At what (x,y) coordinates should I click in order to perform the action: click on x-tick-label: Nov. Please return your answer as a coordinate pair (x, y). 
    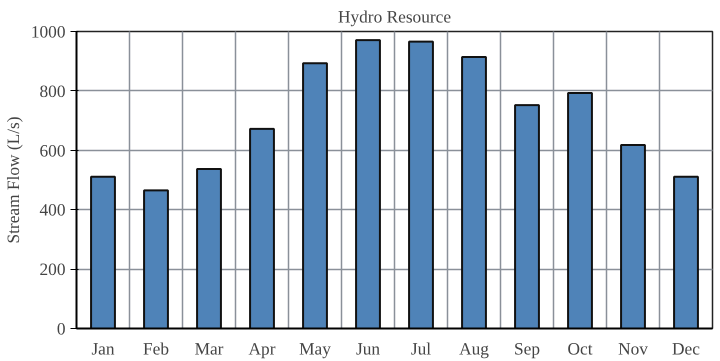
    Looking at the image, I should click on (633, 349).